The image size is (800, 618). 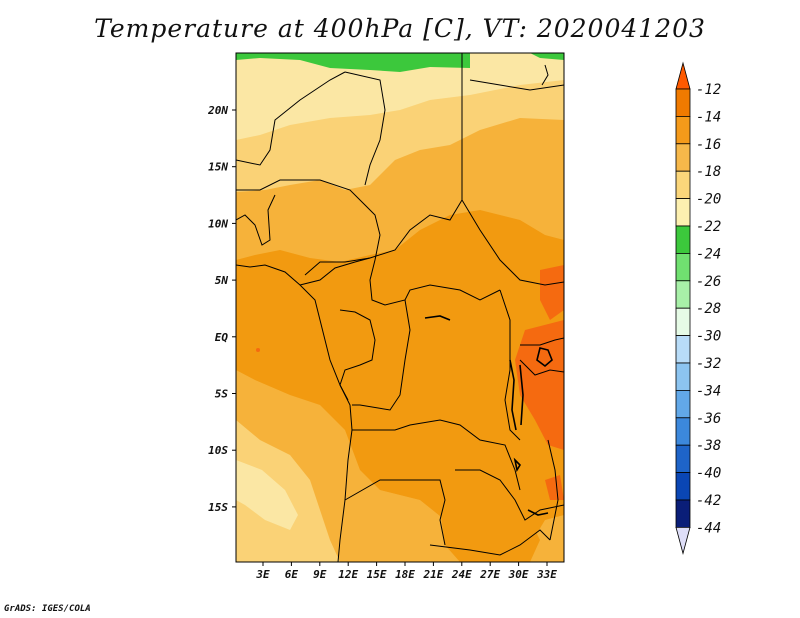 I want to click on colorbar-label: -26, so click(x=708, y=282).